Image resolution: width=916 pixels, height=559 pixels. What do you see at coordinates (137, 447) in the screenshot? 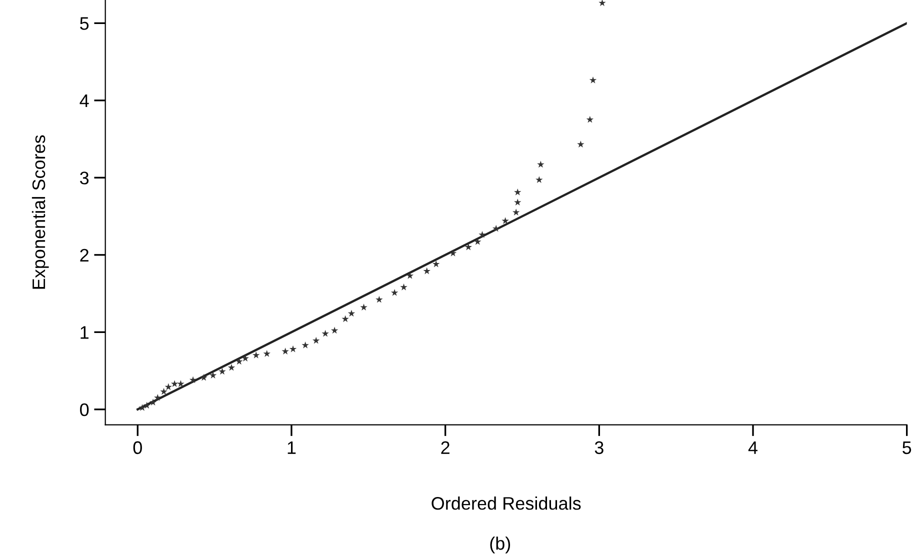
I see `x-tick-label: 0` at bounding box center [137, 447].